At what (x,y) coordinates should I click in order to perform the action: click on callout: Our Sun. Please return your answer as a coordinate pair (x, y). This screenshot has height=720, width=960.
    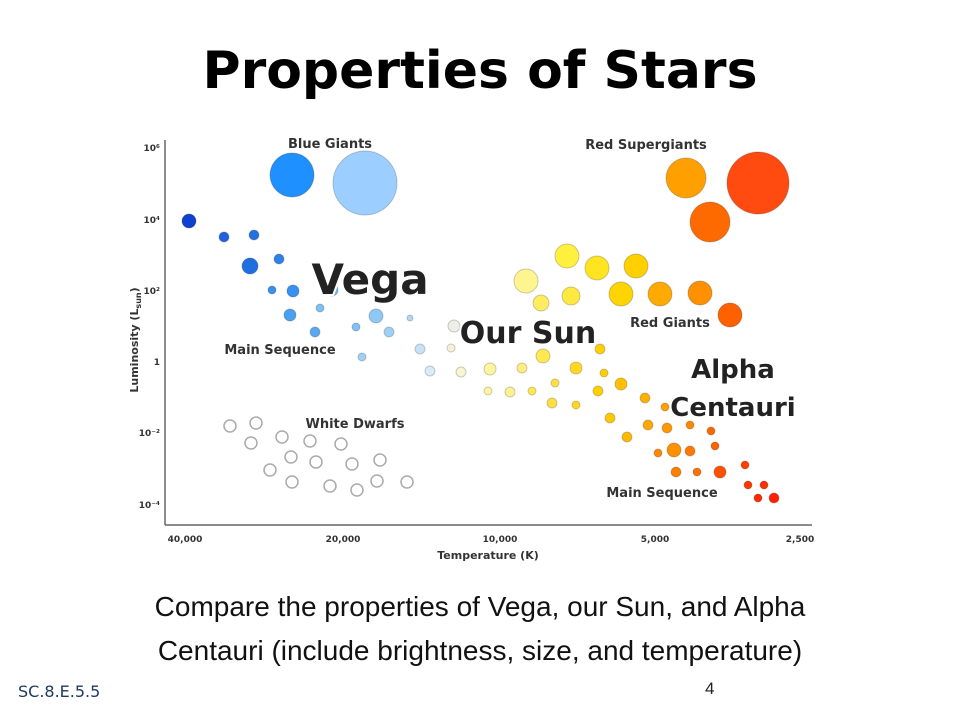
    Looking at the image, I should click on (528, 333).